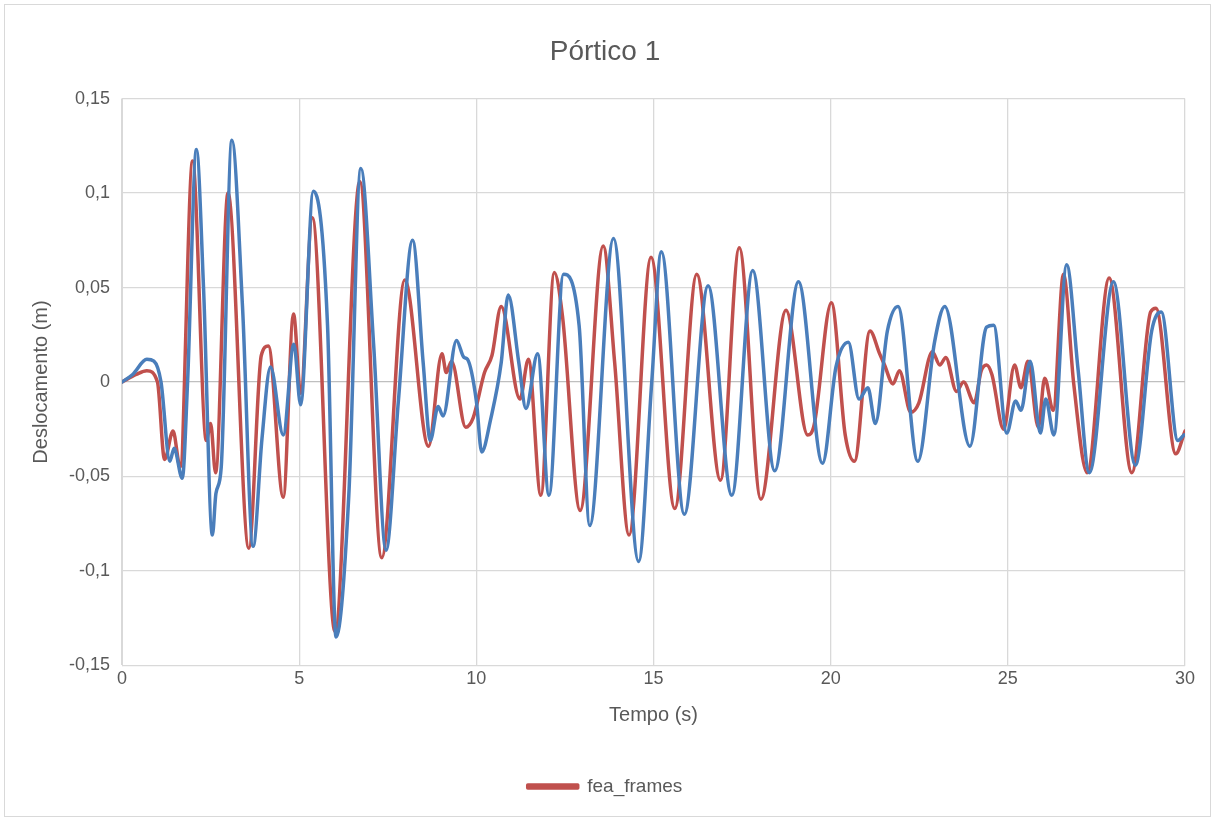 This screenshot has height=819, width=1215. What do you see at coordinates (605, 50) in the screenshot?
I see `chart-title: Pórtico 1` at bounding box center [605, 50].